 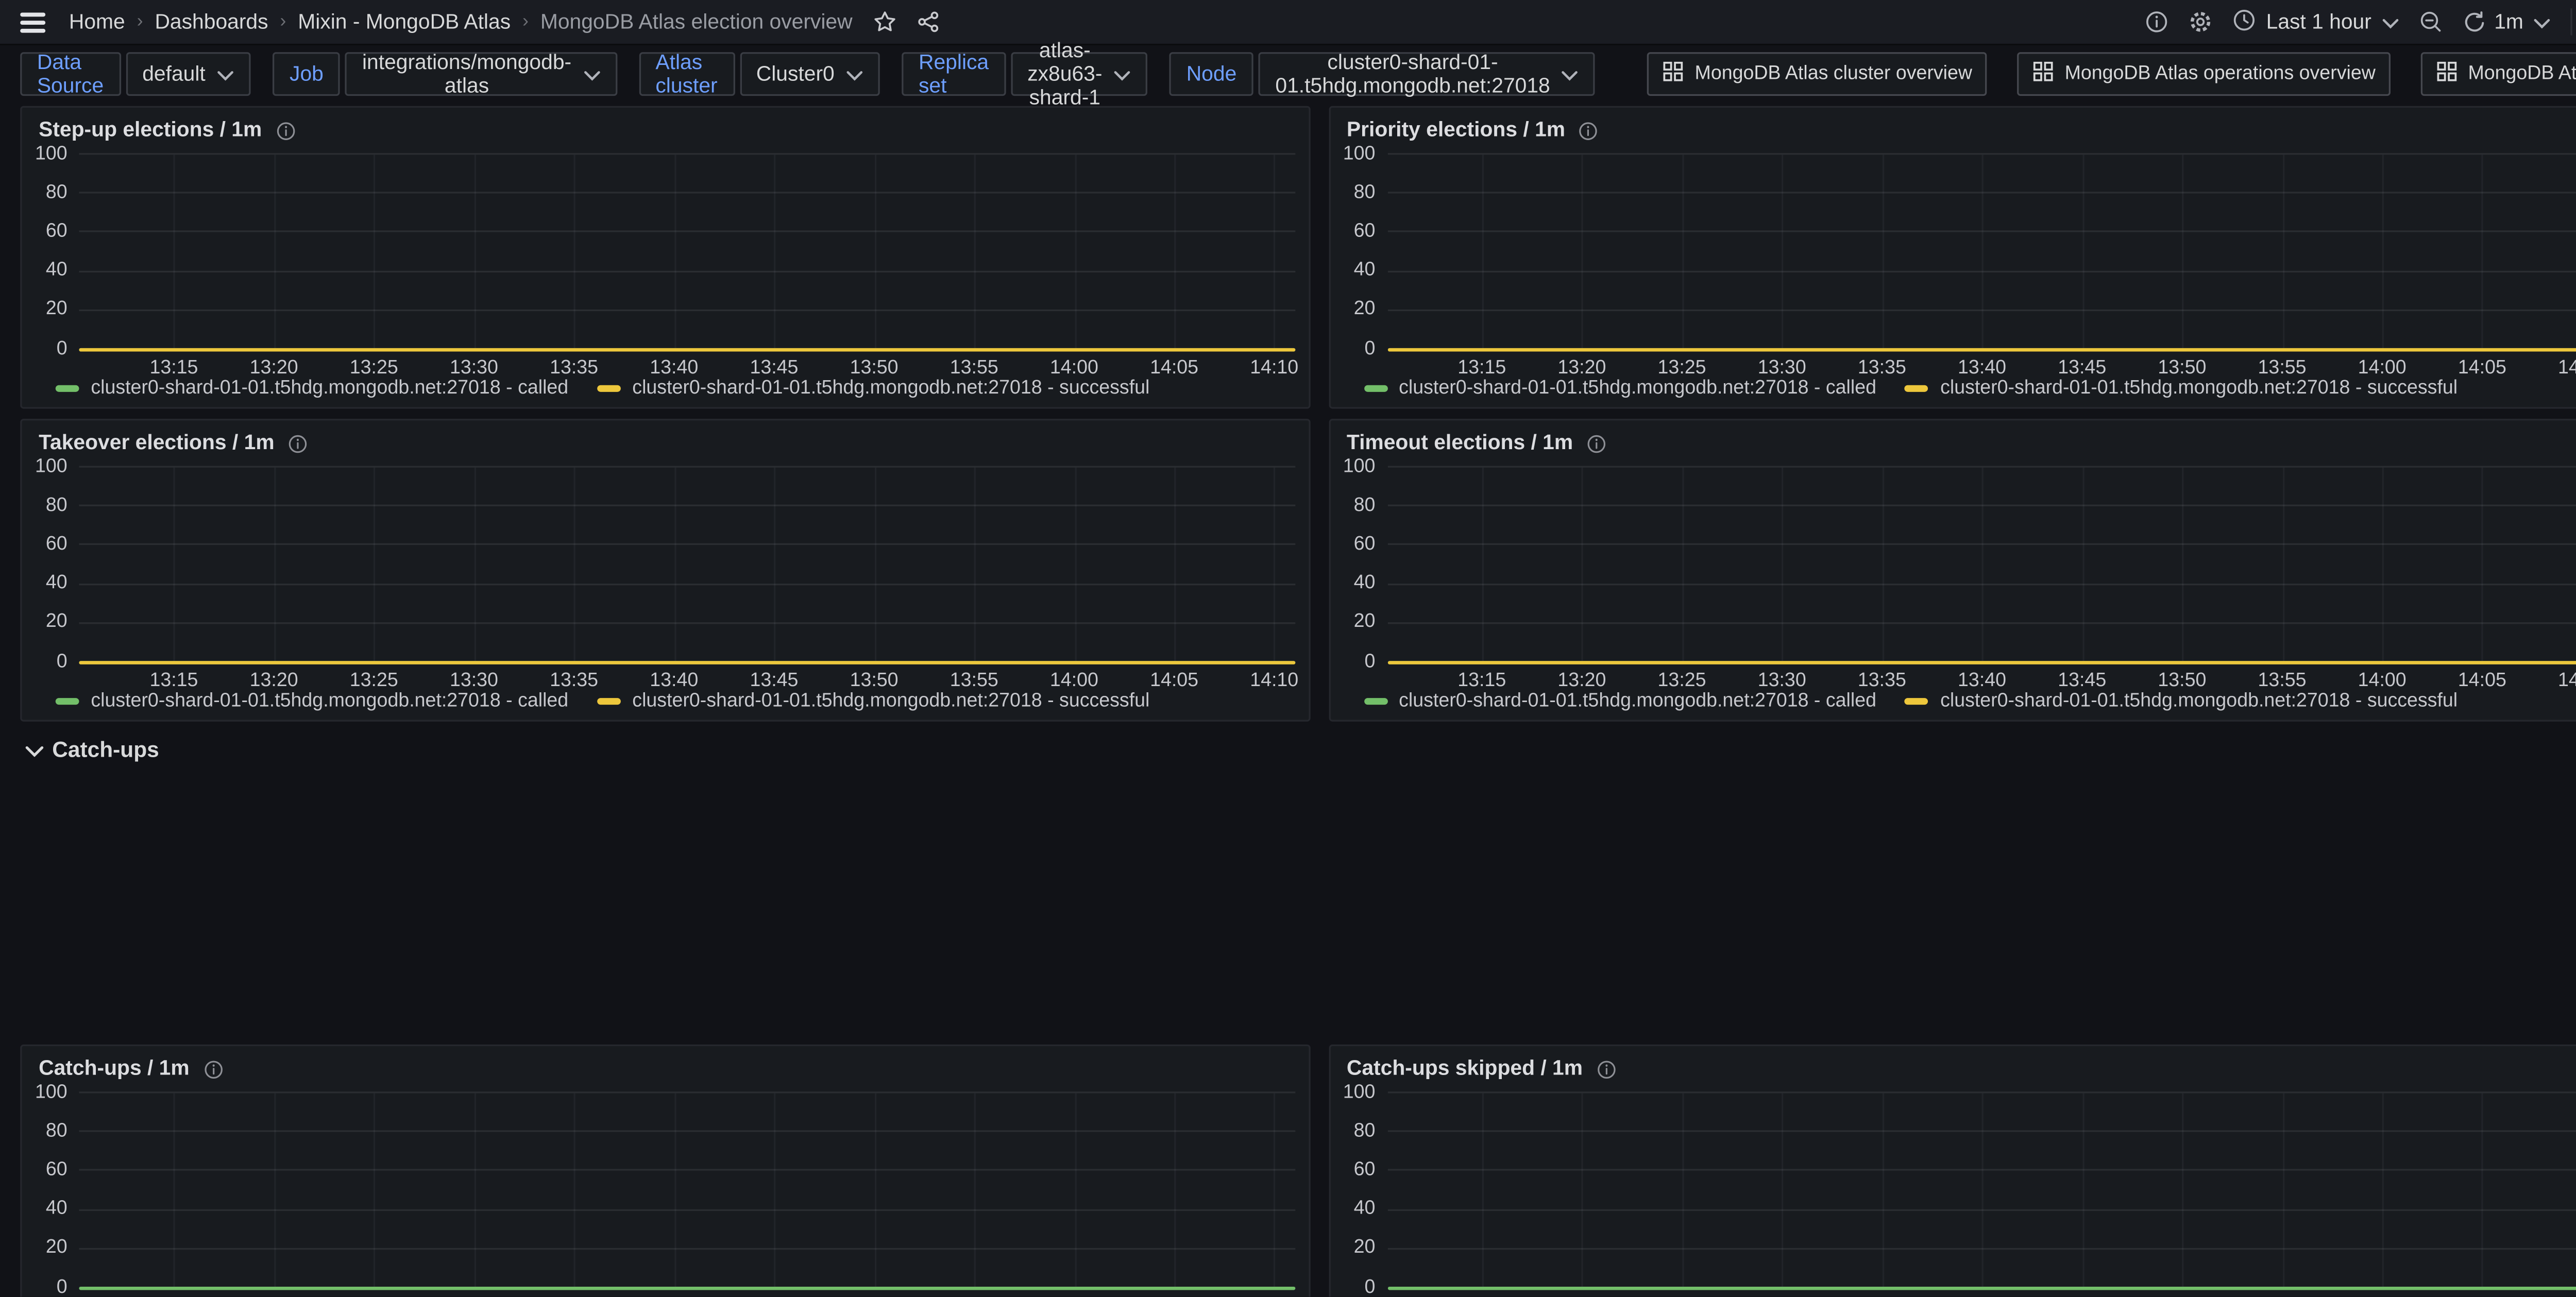 What do you see at coordinates (2316, 22) in the screenshot?
I see `time-range-picker: Last 1 hour` at bounding box center [2316, 22].